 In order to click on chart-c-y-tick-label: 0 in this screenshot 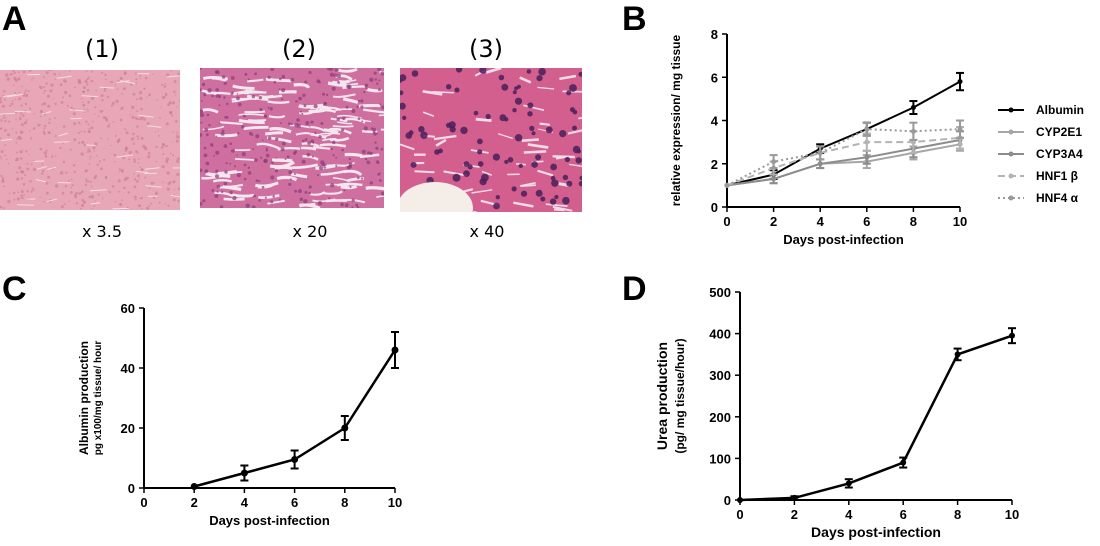, I will do `click(131, 488)`.